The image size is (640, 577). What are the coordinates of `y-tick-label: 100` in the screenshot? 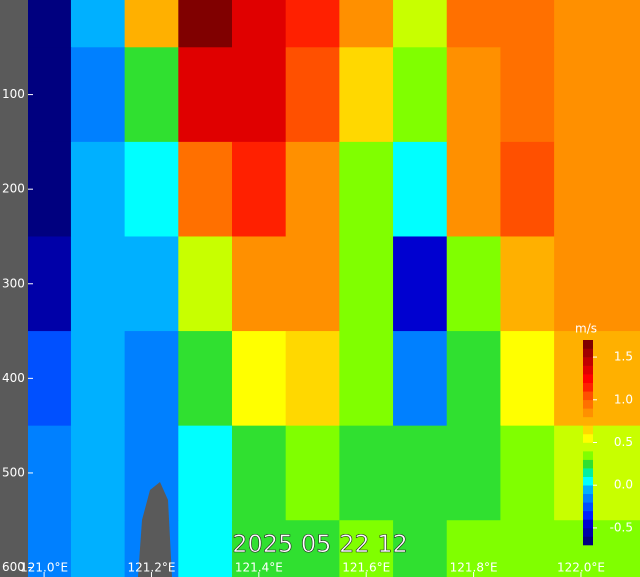 It's located at (13, 94).